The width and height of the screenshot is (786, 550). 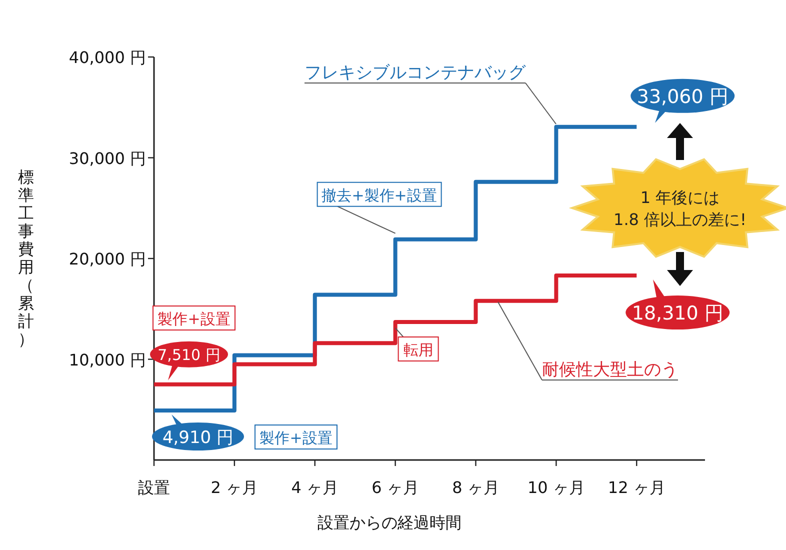 I want to click on x-axis-title: 設置からの経過時間, so click(x=390, y=522).